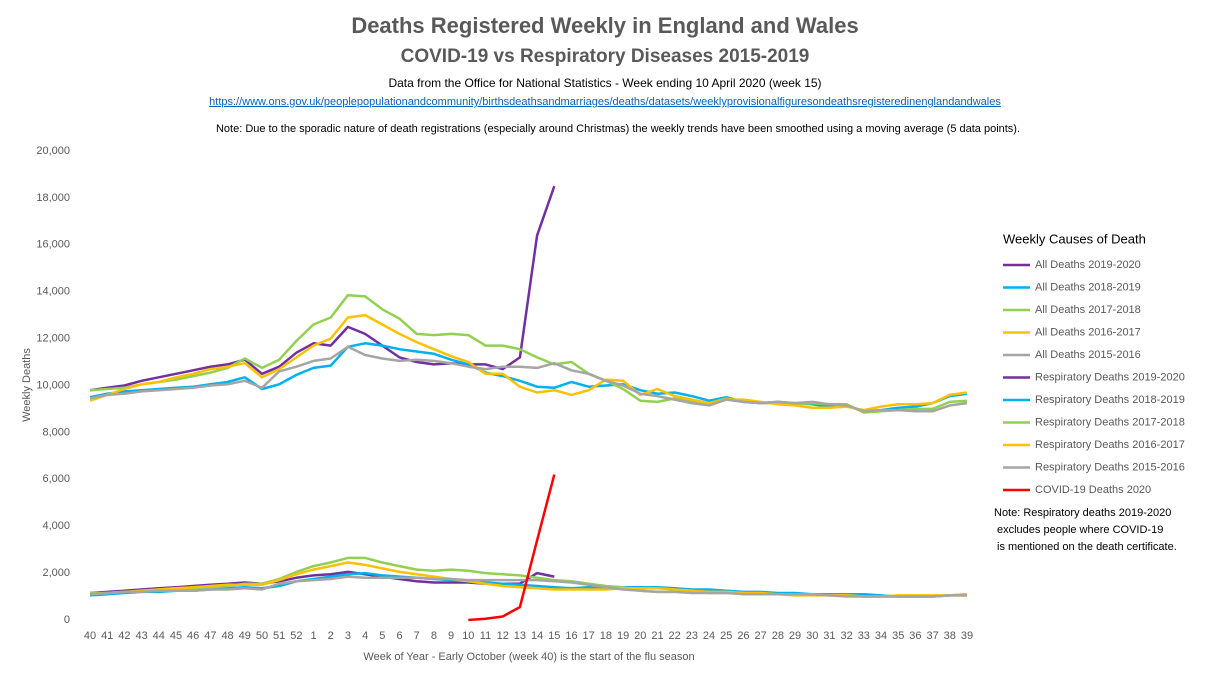 The image size is (1210, 681). I want to click on legend-title: Weekly Causes of Death, so click(1074, 238).